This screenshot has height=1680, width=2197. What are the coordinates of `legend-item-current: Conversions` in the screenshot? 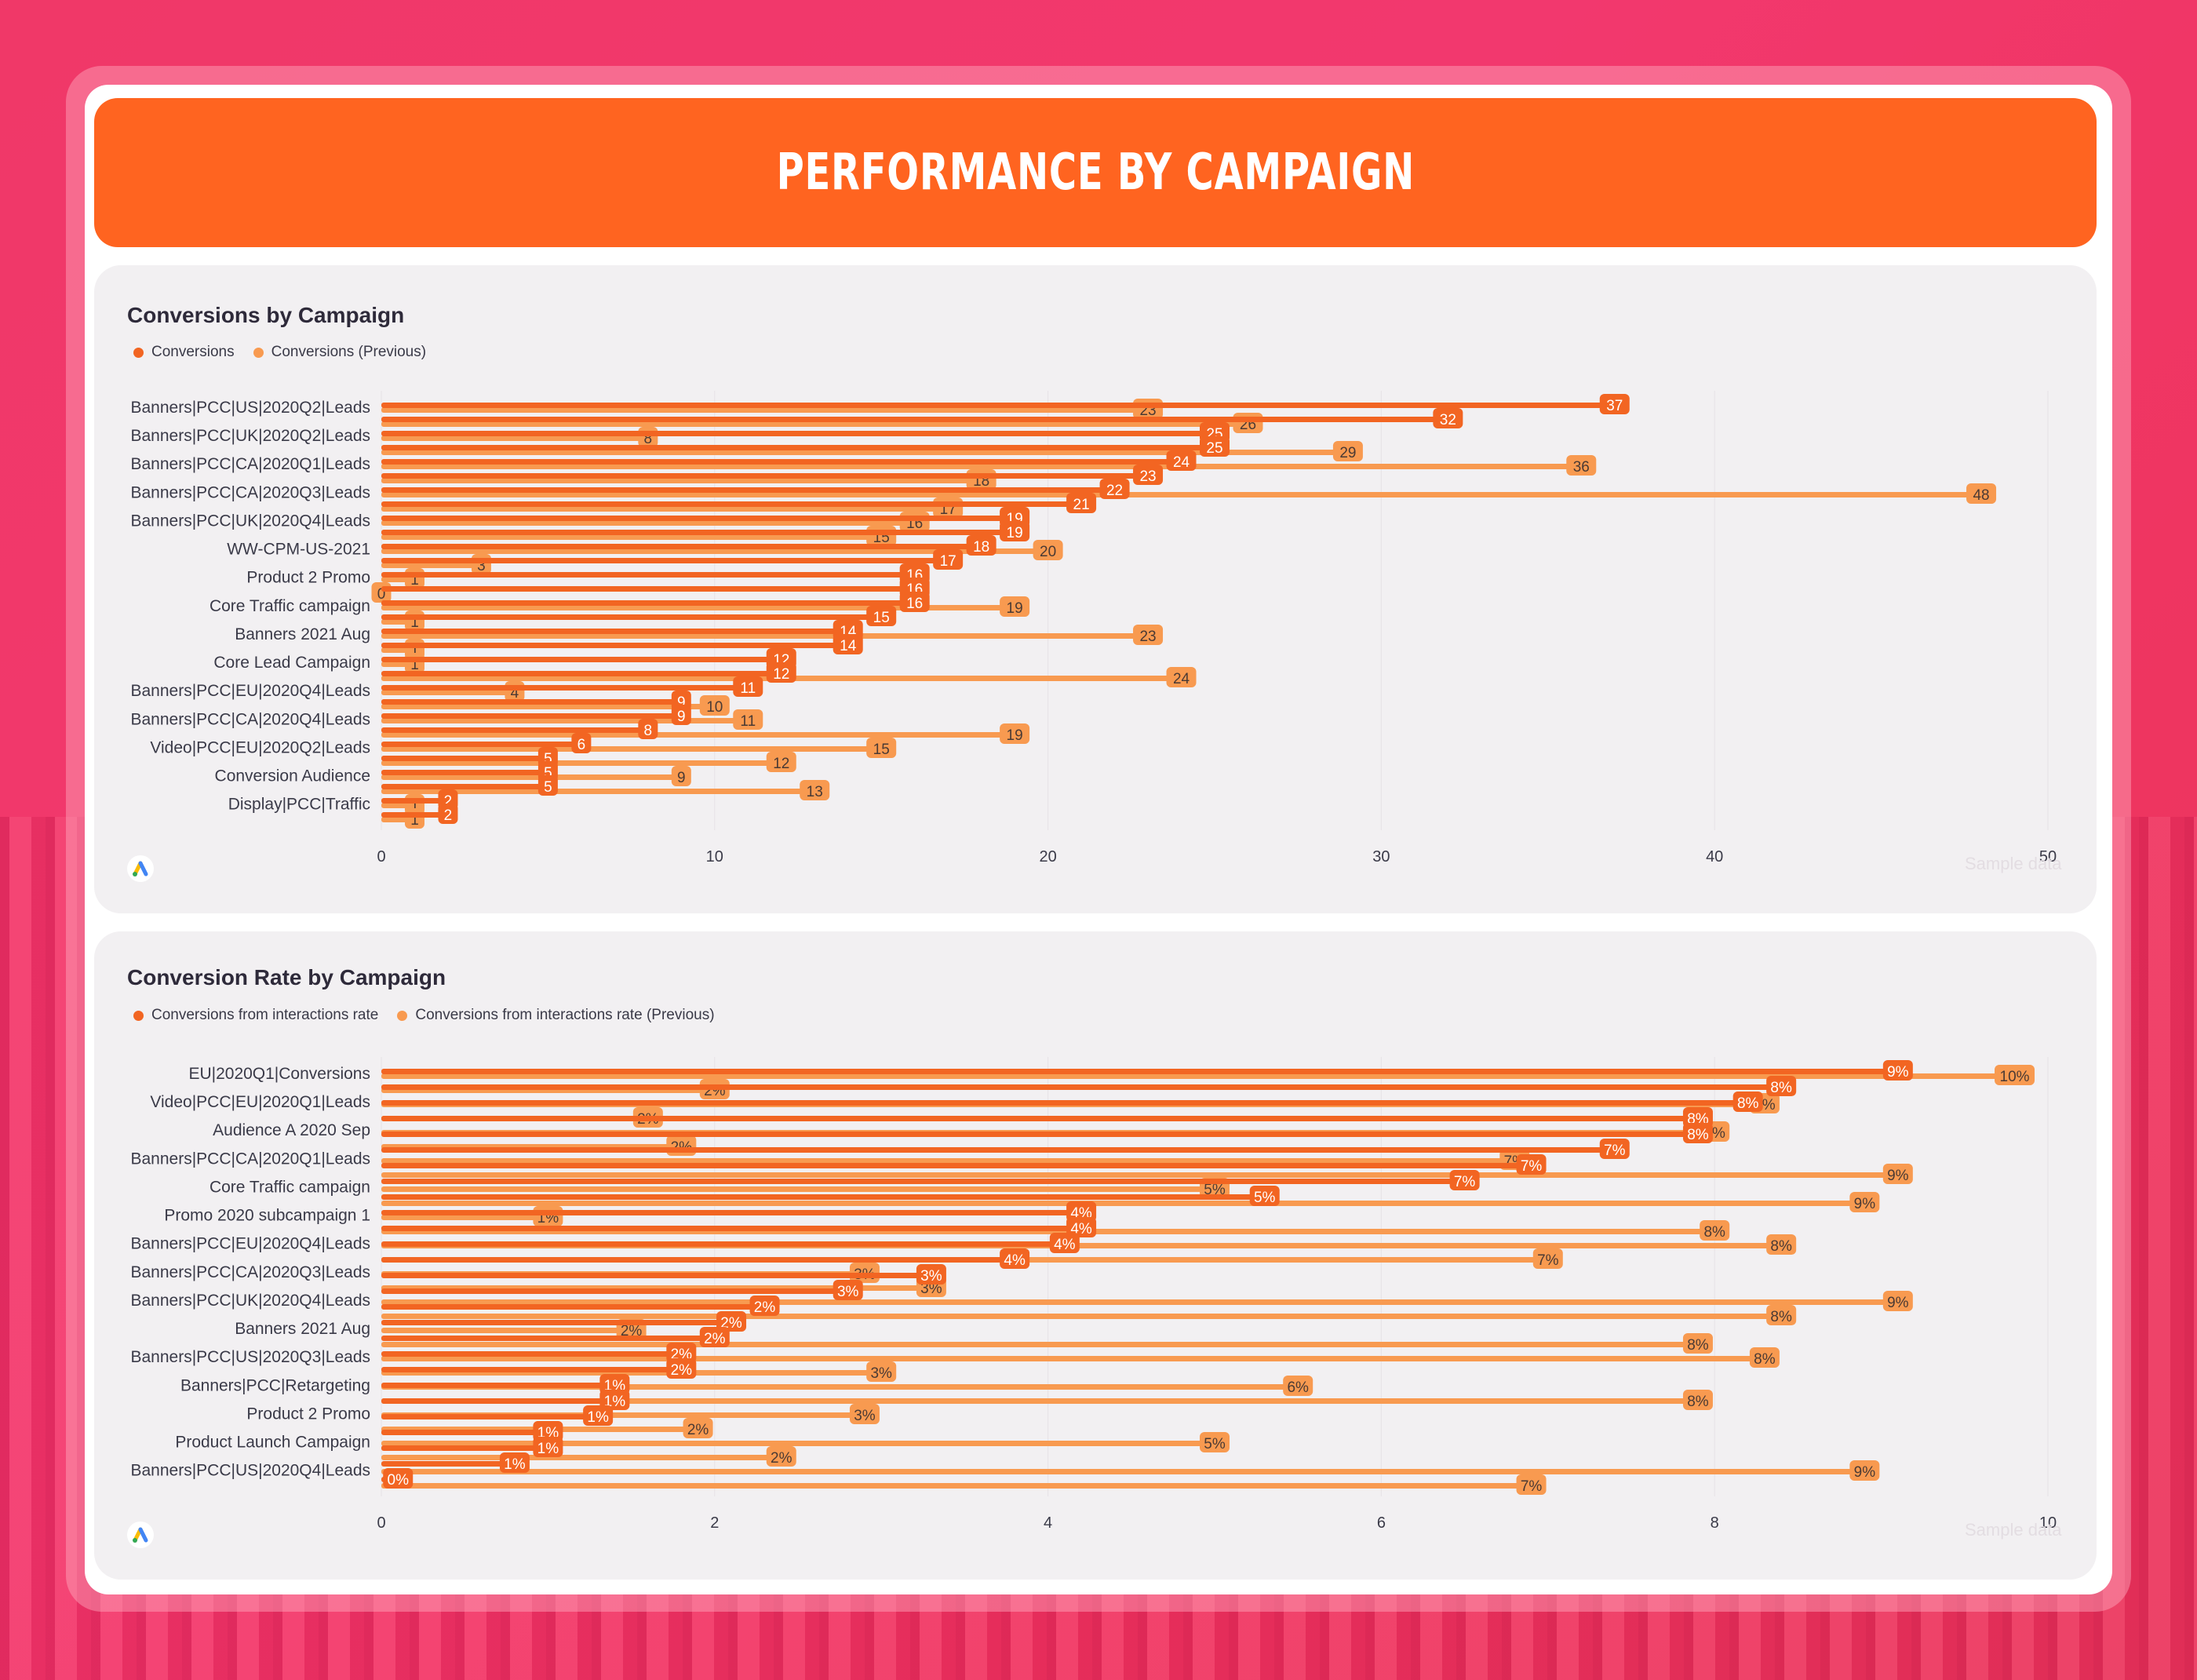 It's located at (184, 352).